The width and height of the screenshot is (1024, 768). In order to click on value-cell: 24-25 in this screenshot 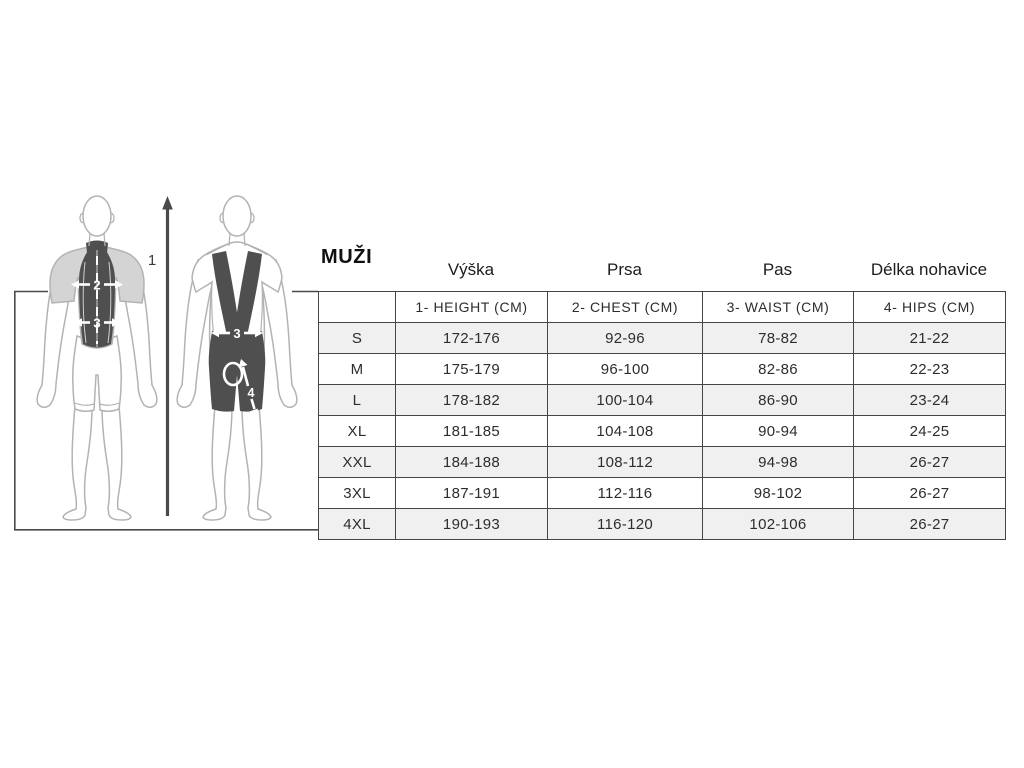, I will do `click(929, 431)`.